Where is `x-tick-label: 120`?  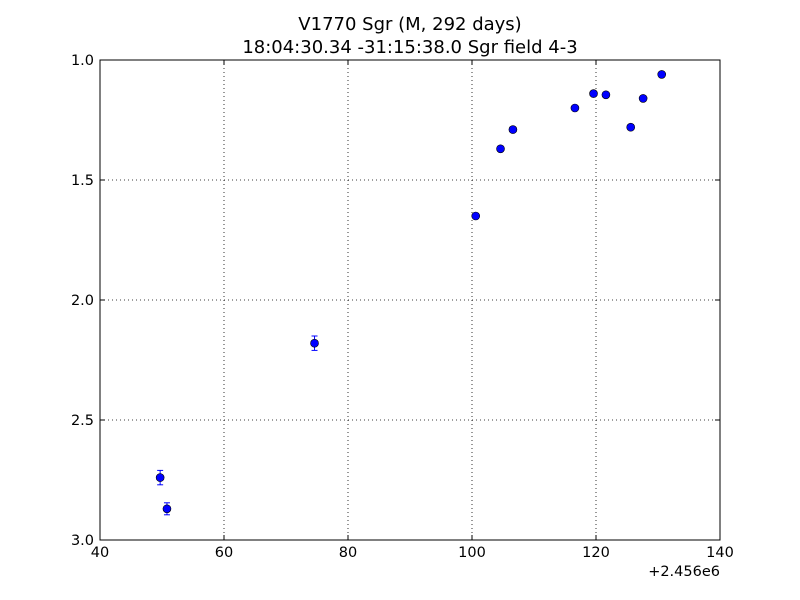
x-tick-label: 120 is located at coordinates (596, 553).